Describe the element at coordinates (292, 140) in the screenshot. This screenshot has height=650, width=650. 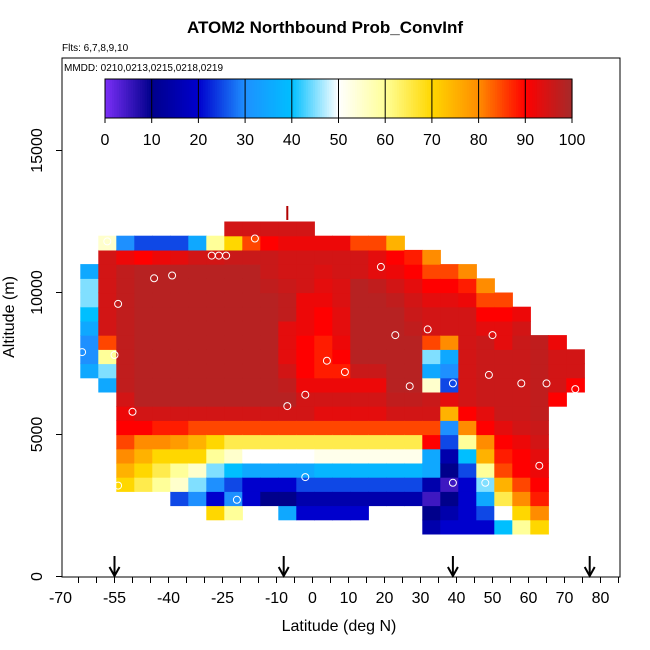
I see `colorbar-tick-label: 40` at that location.